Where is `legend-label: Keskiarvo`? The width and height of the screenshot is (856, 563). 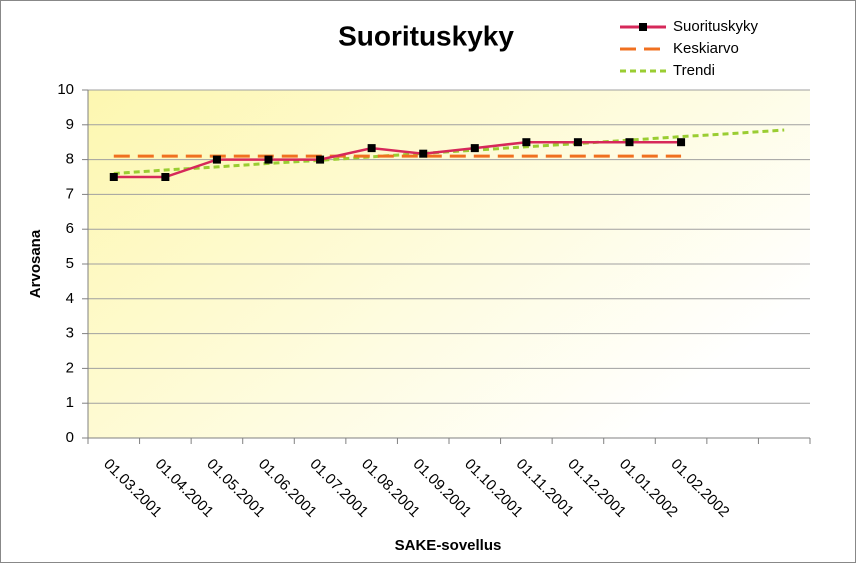
legend-label: Keskiarvo is located at coordinates (706, 48).